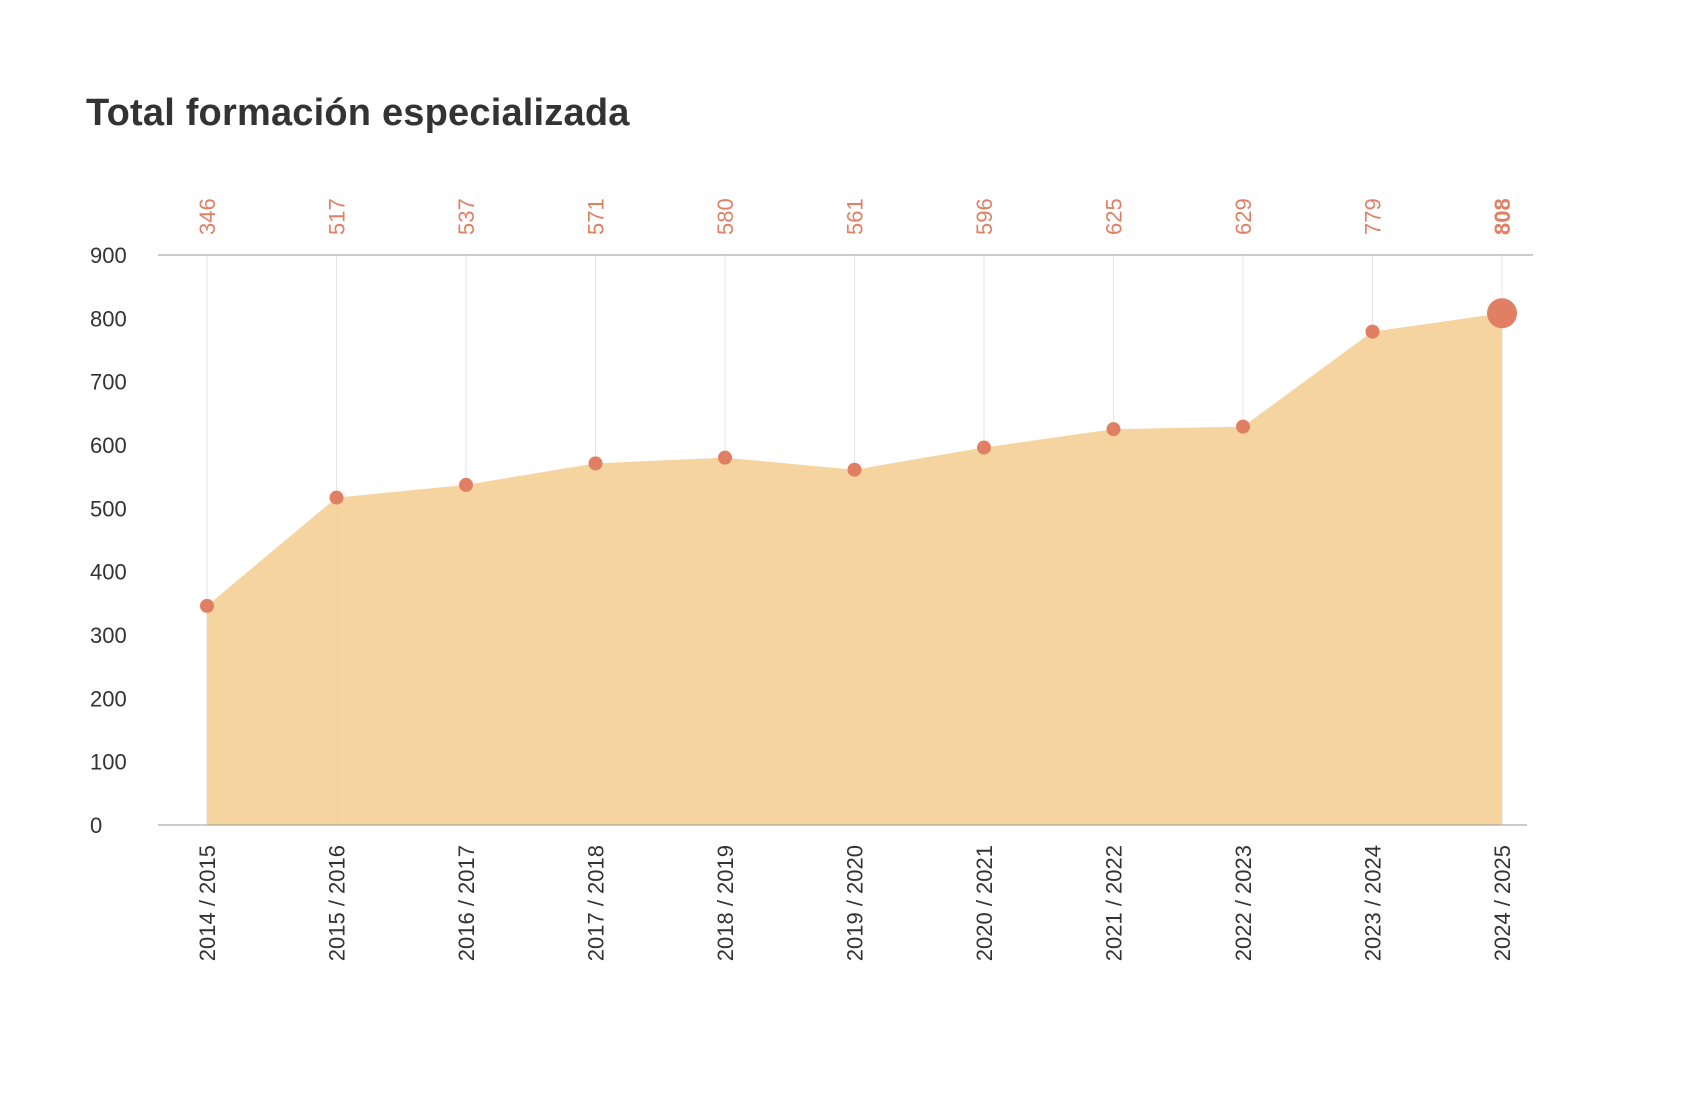 The width and height of the screenshot is (1708, 1120). What do you see at coordinates (337, 903) in the screenshot?
I see `x-tick-label: 2015 / 2016` at bounding box center [337, 903].